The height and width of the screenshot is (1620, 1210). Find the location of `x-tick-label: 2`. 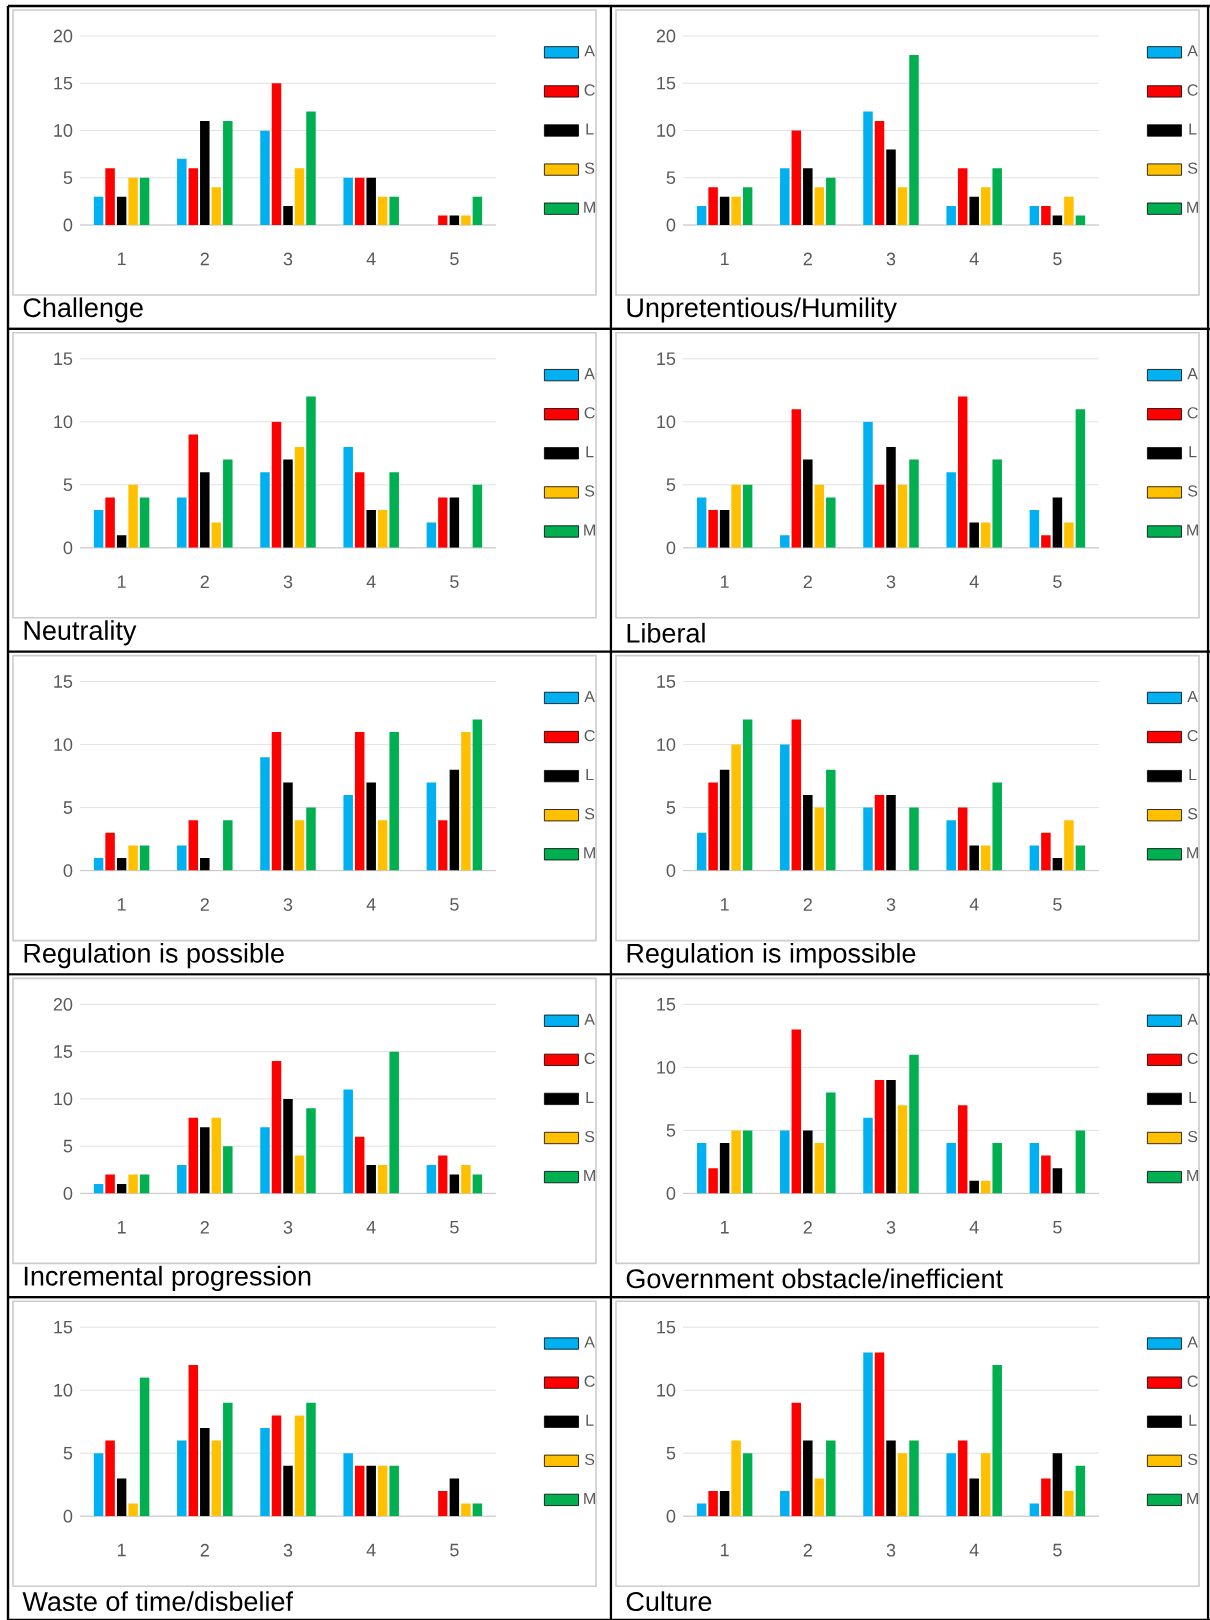

x-tick-label: 2 is located at coordinates (204, 1550).